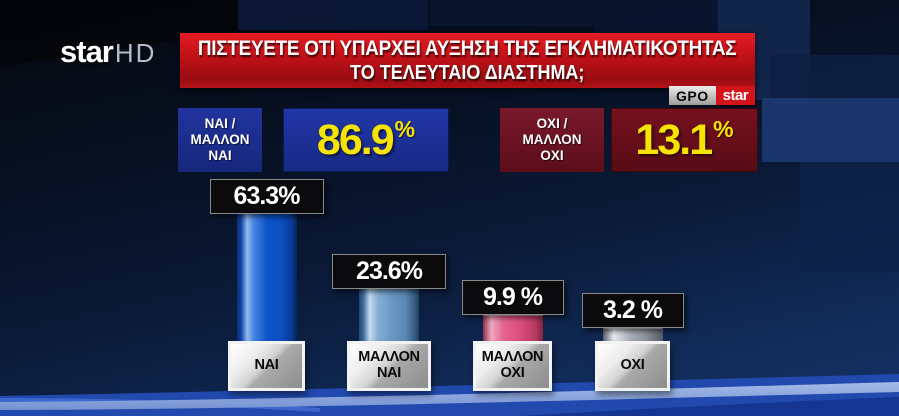 This screenshot has width=899, height=416. What do you see at coordinates (632, 334) in the screenshot?
I see `bar-oxi` at bounding box center [632, 334].